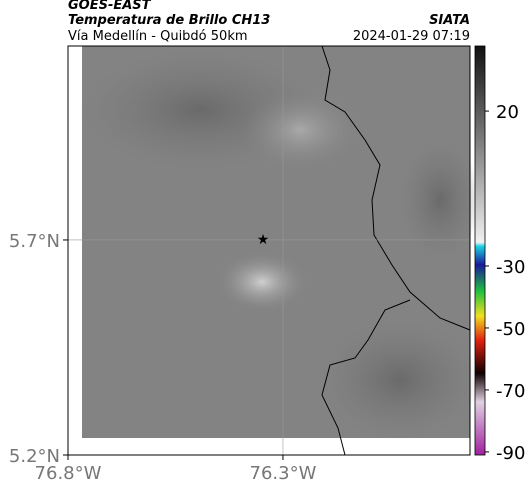 This screenshot has width=526, height=491. Describe the element at coordinates (34, 241) in the screenshot. I see `y-tick-label: 5.7°N` at that location.